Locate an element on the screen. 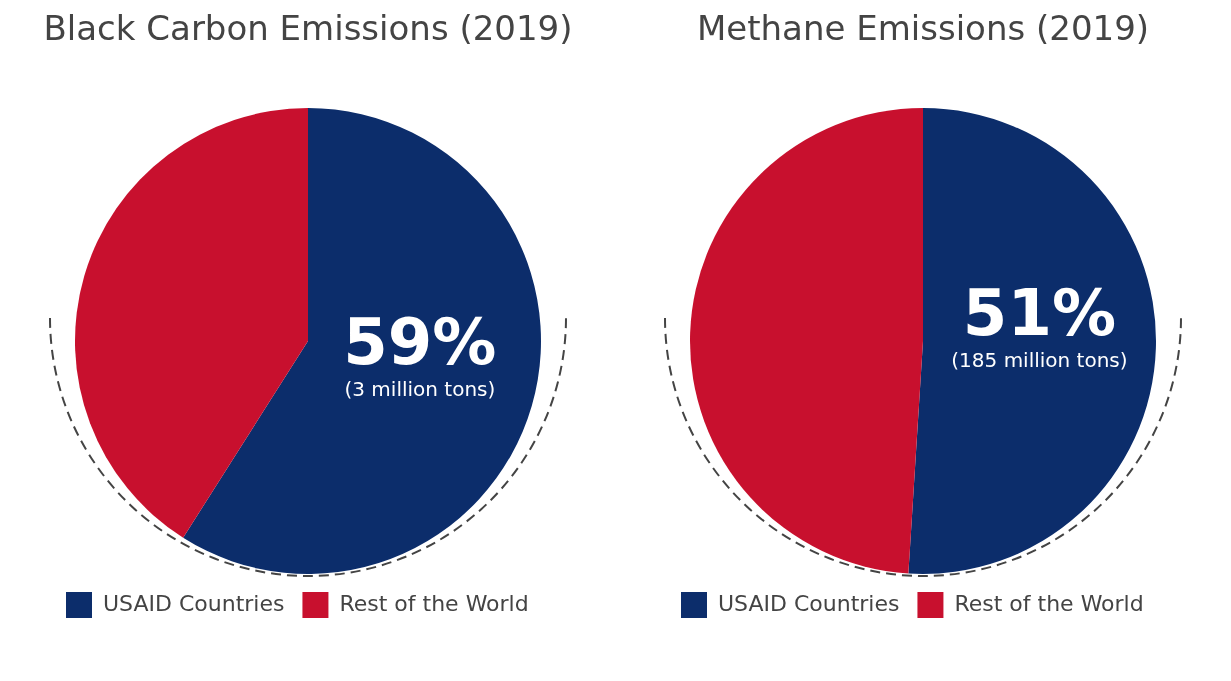  text: (185 million tons) is located at coordinates (1039, 359).